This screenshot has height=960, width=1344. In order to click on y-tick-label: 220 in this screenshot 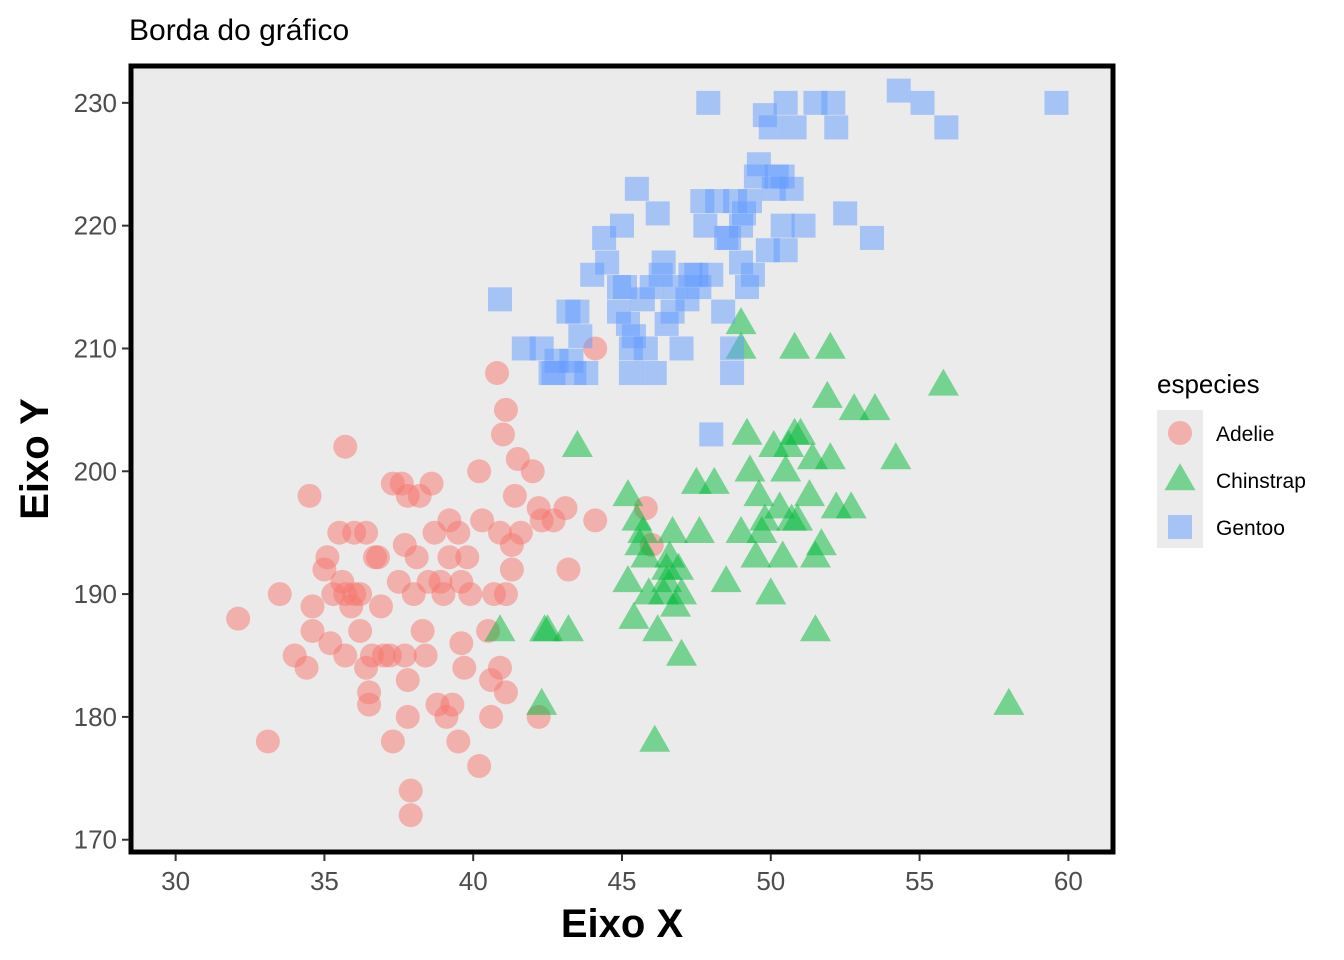, I will do `click(95, 226)`.